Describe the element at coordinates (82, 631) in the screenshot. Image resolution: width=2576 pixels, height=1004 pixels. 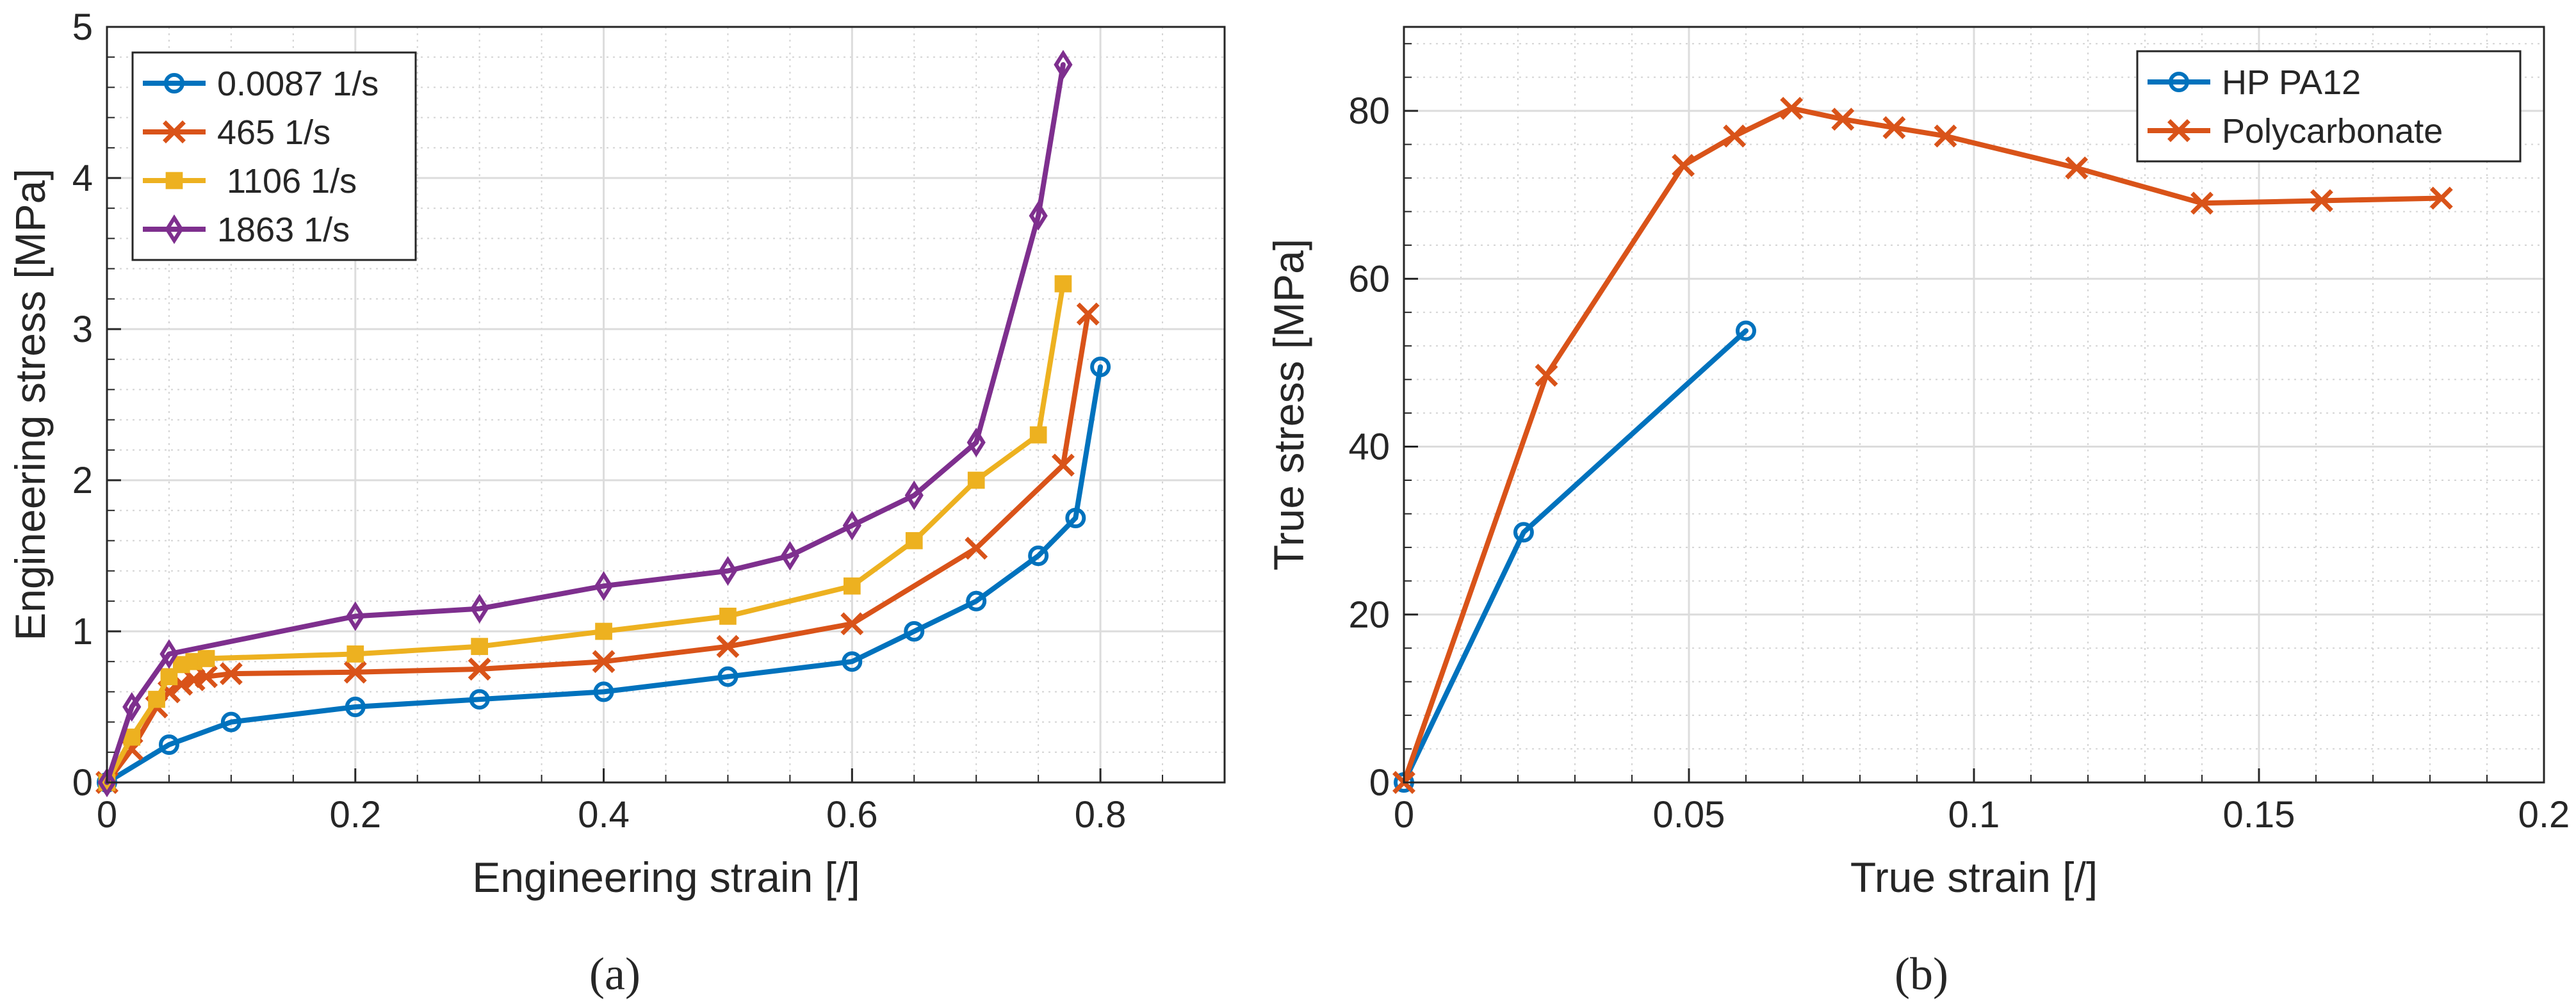
I see `y-tick-label: 1` at that location.